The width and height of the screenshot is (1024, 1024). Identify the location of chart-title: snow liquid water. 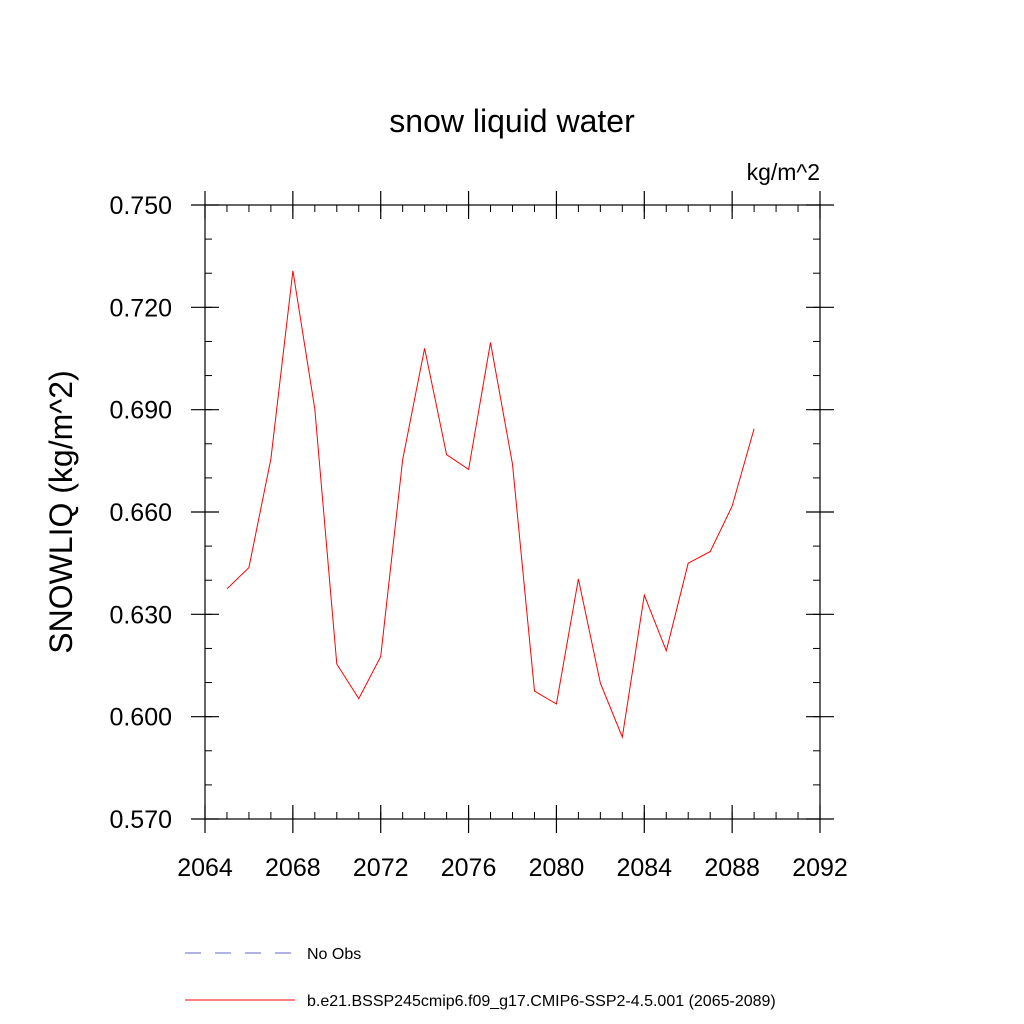
(512, 121).